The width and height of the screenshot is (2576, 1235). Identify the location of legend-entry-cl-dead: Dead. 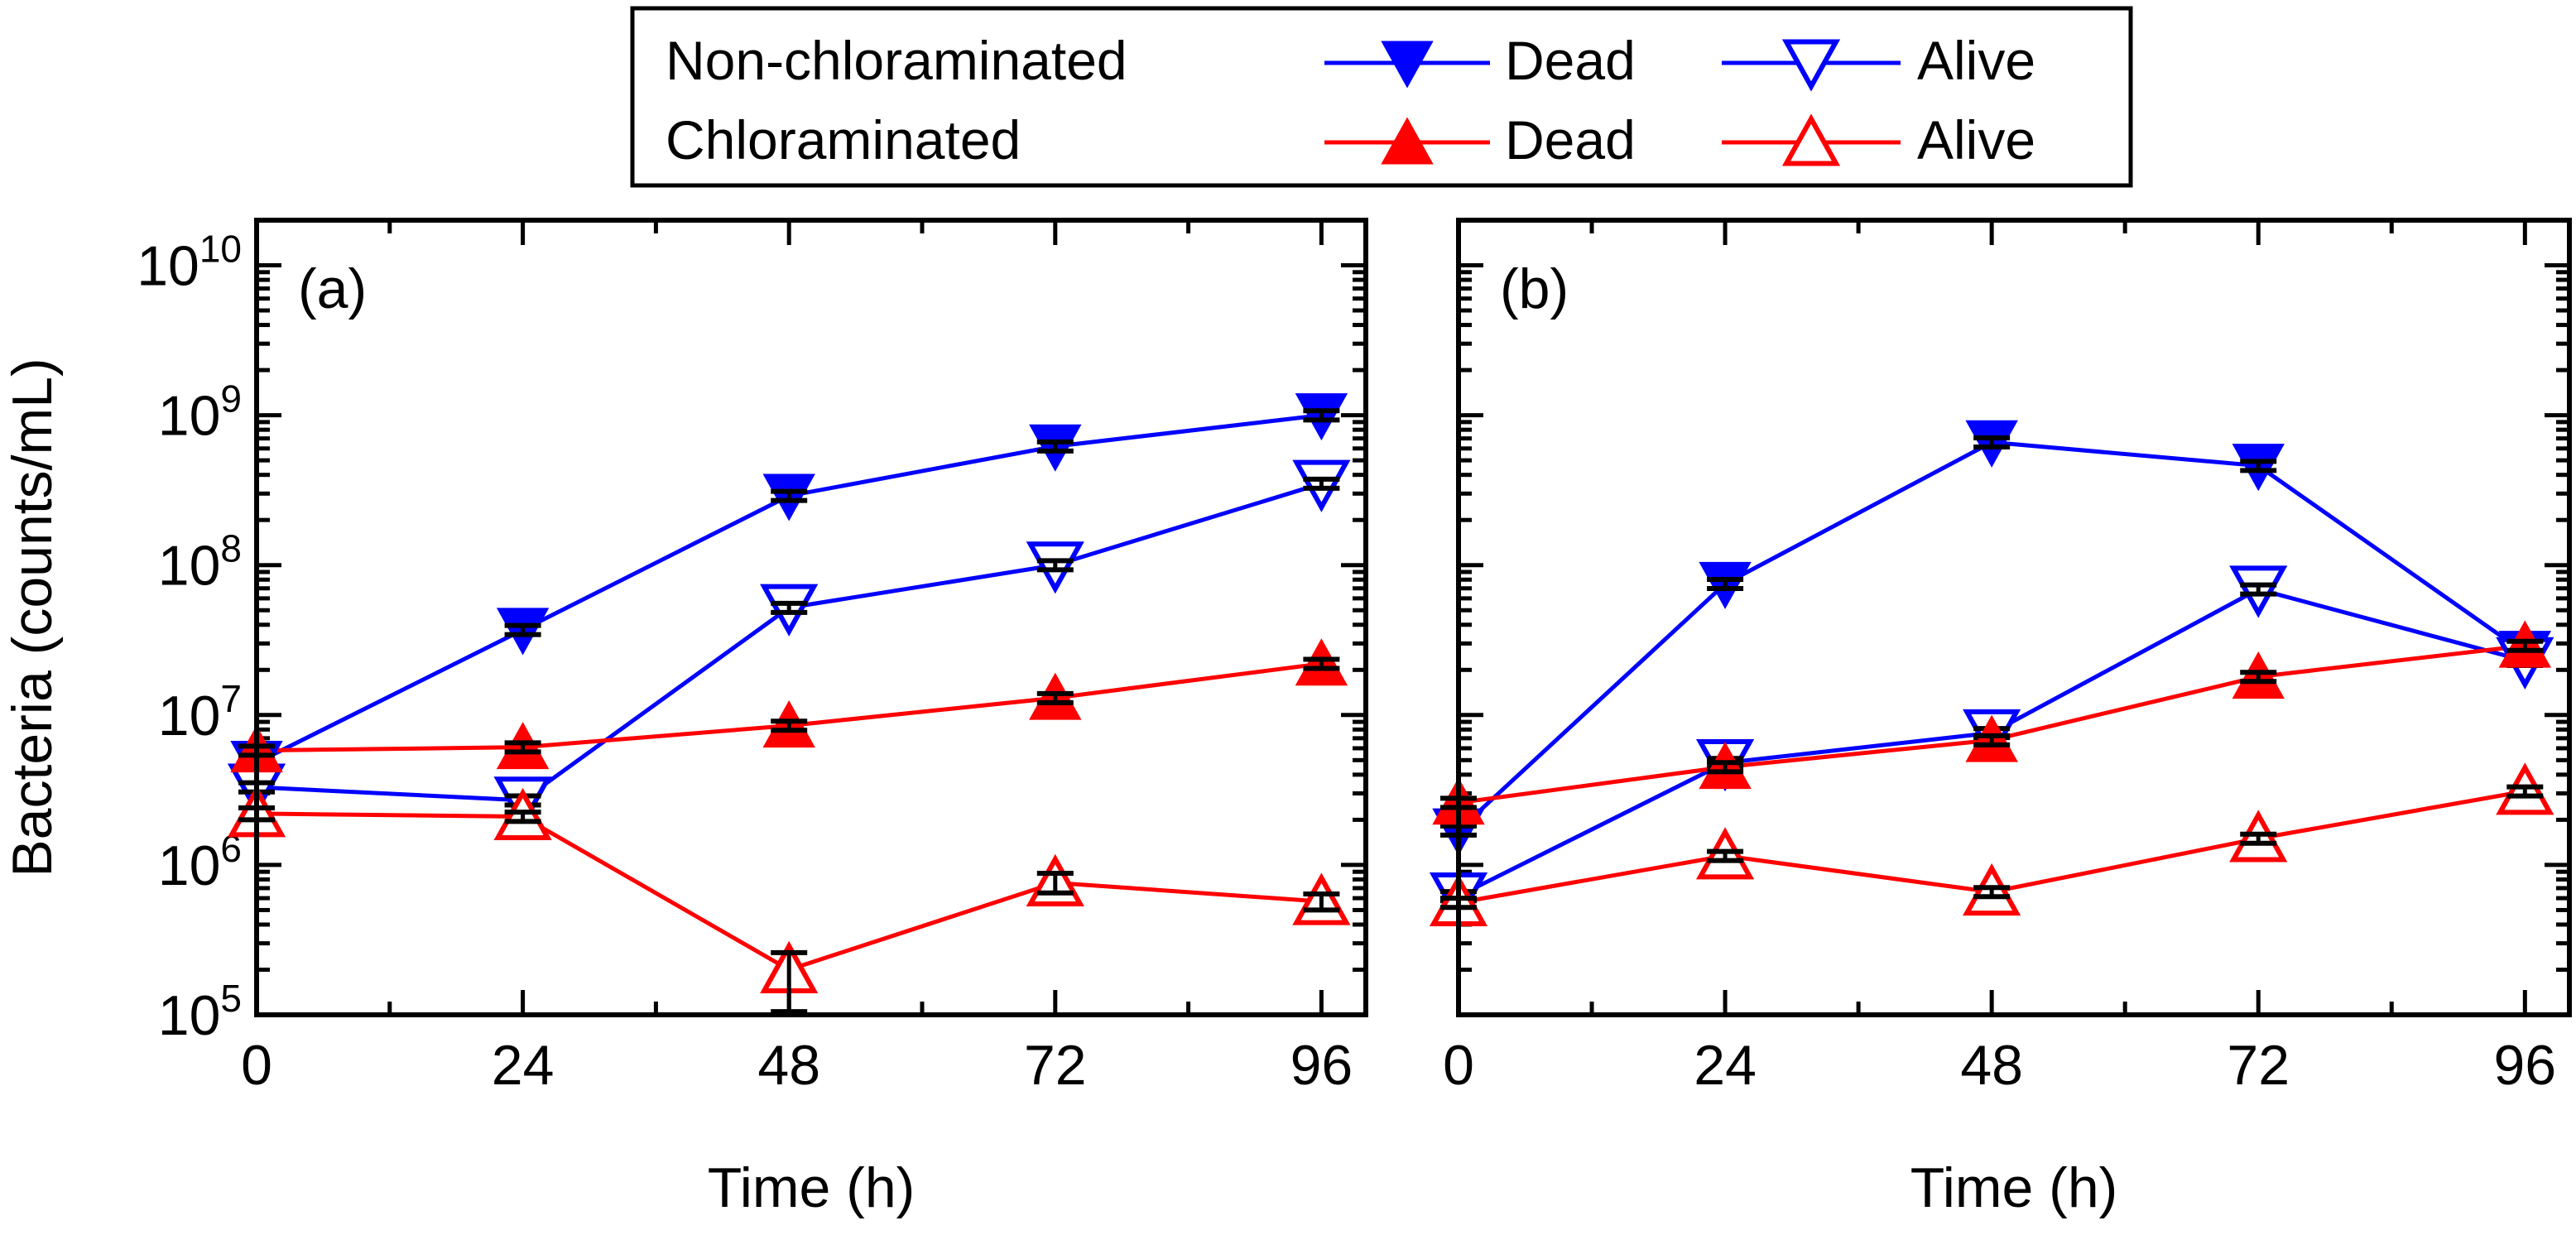
(1570, 140).